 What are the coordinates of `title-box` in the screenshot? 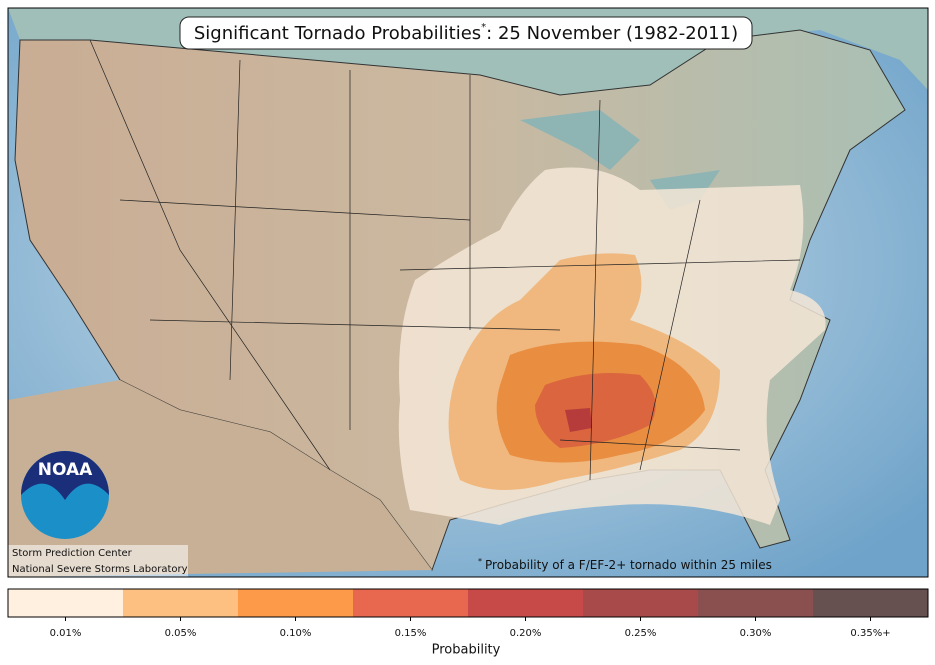 It's located at (466, 33).